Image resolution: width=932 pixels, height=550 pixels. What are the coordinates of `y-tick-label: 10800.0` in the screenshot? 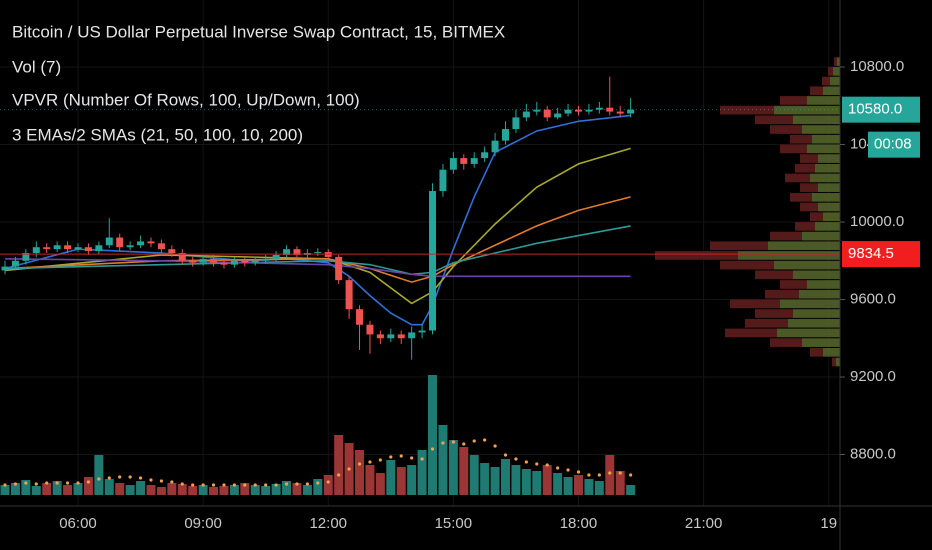 It's located at (877, 66).